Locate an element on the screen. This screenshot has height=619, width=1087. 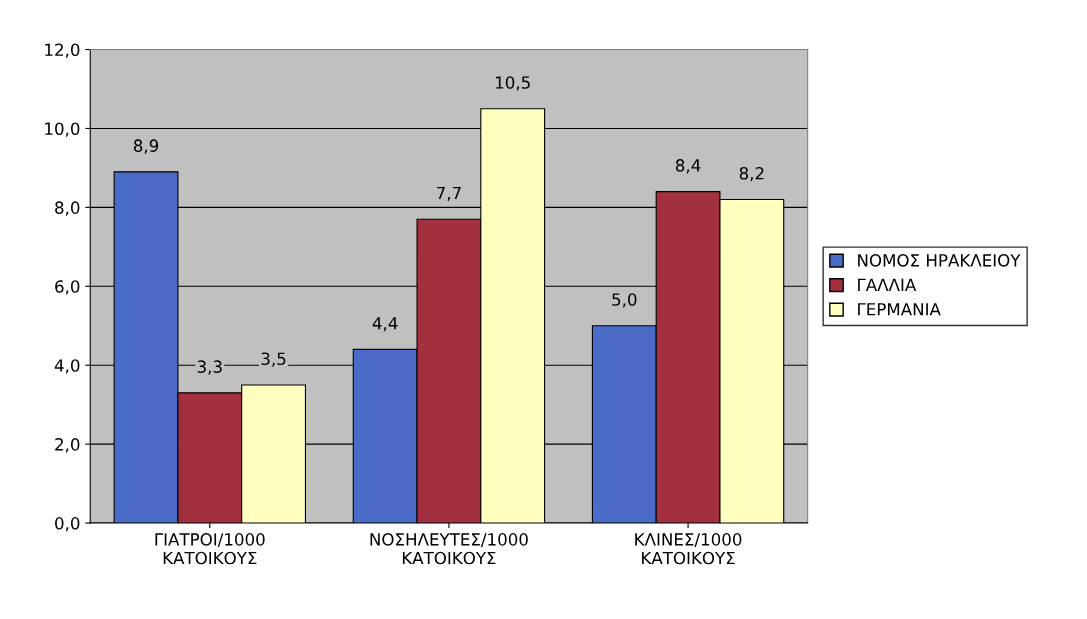
data-label: 4,4 is located at coordinates (385, 324).